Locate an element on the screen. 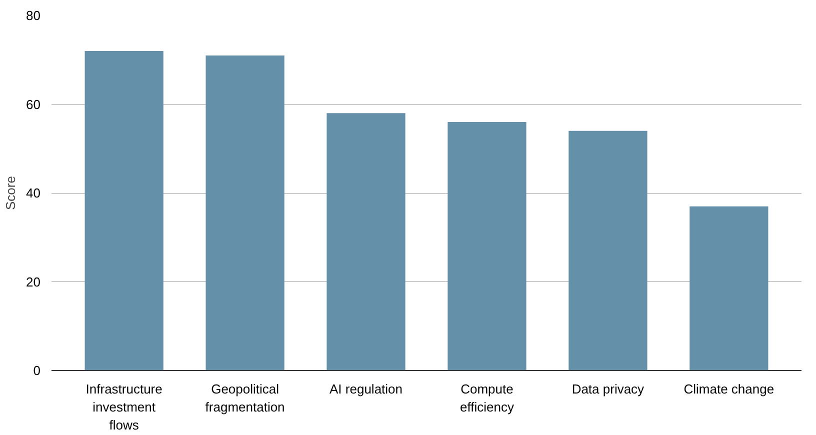 The width and height of the screenshot is (816, 435). y-tick-label: 20 is located at coordinates (33, 282).